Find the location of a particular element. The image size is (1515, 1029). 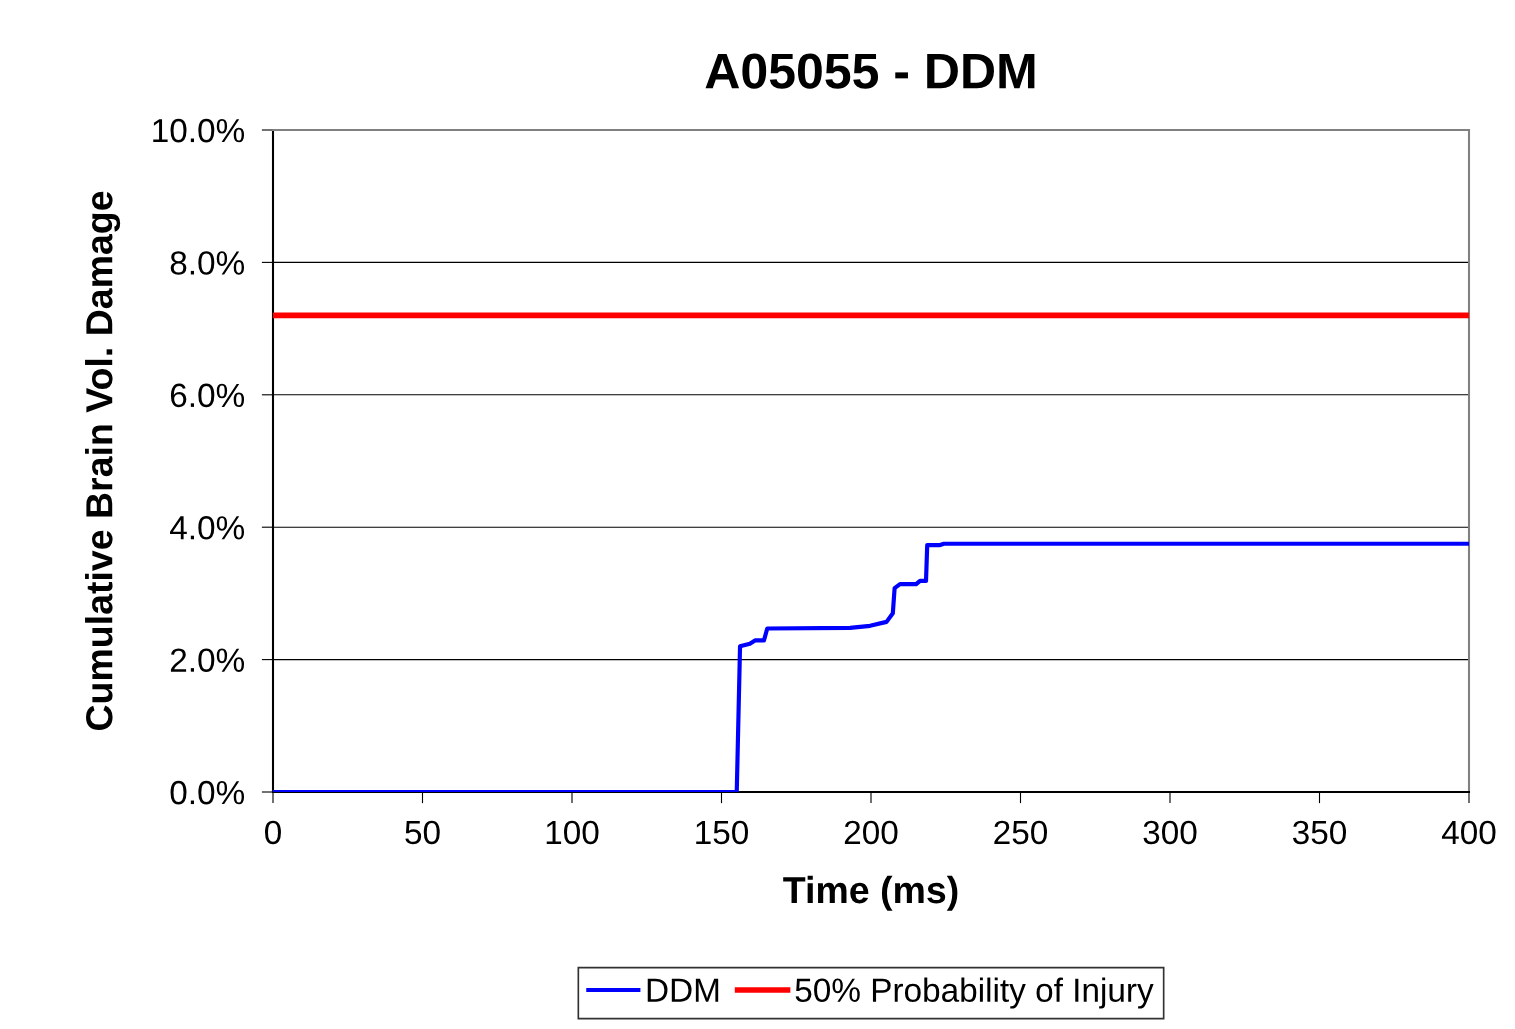

x-tick-label: 150 is located at coordinates (722, 832).